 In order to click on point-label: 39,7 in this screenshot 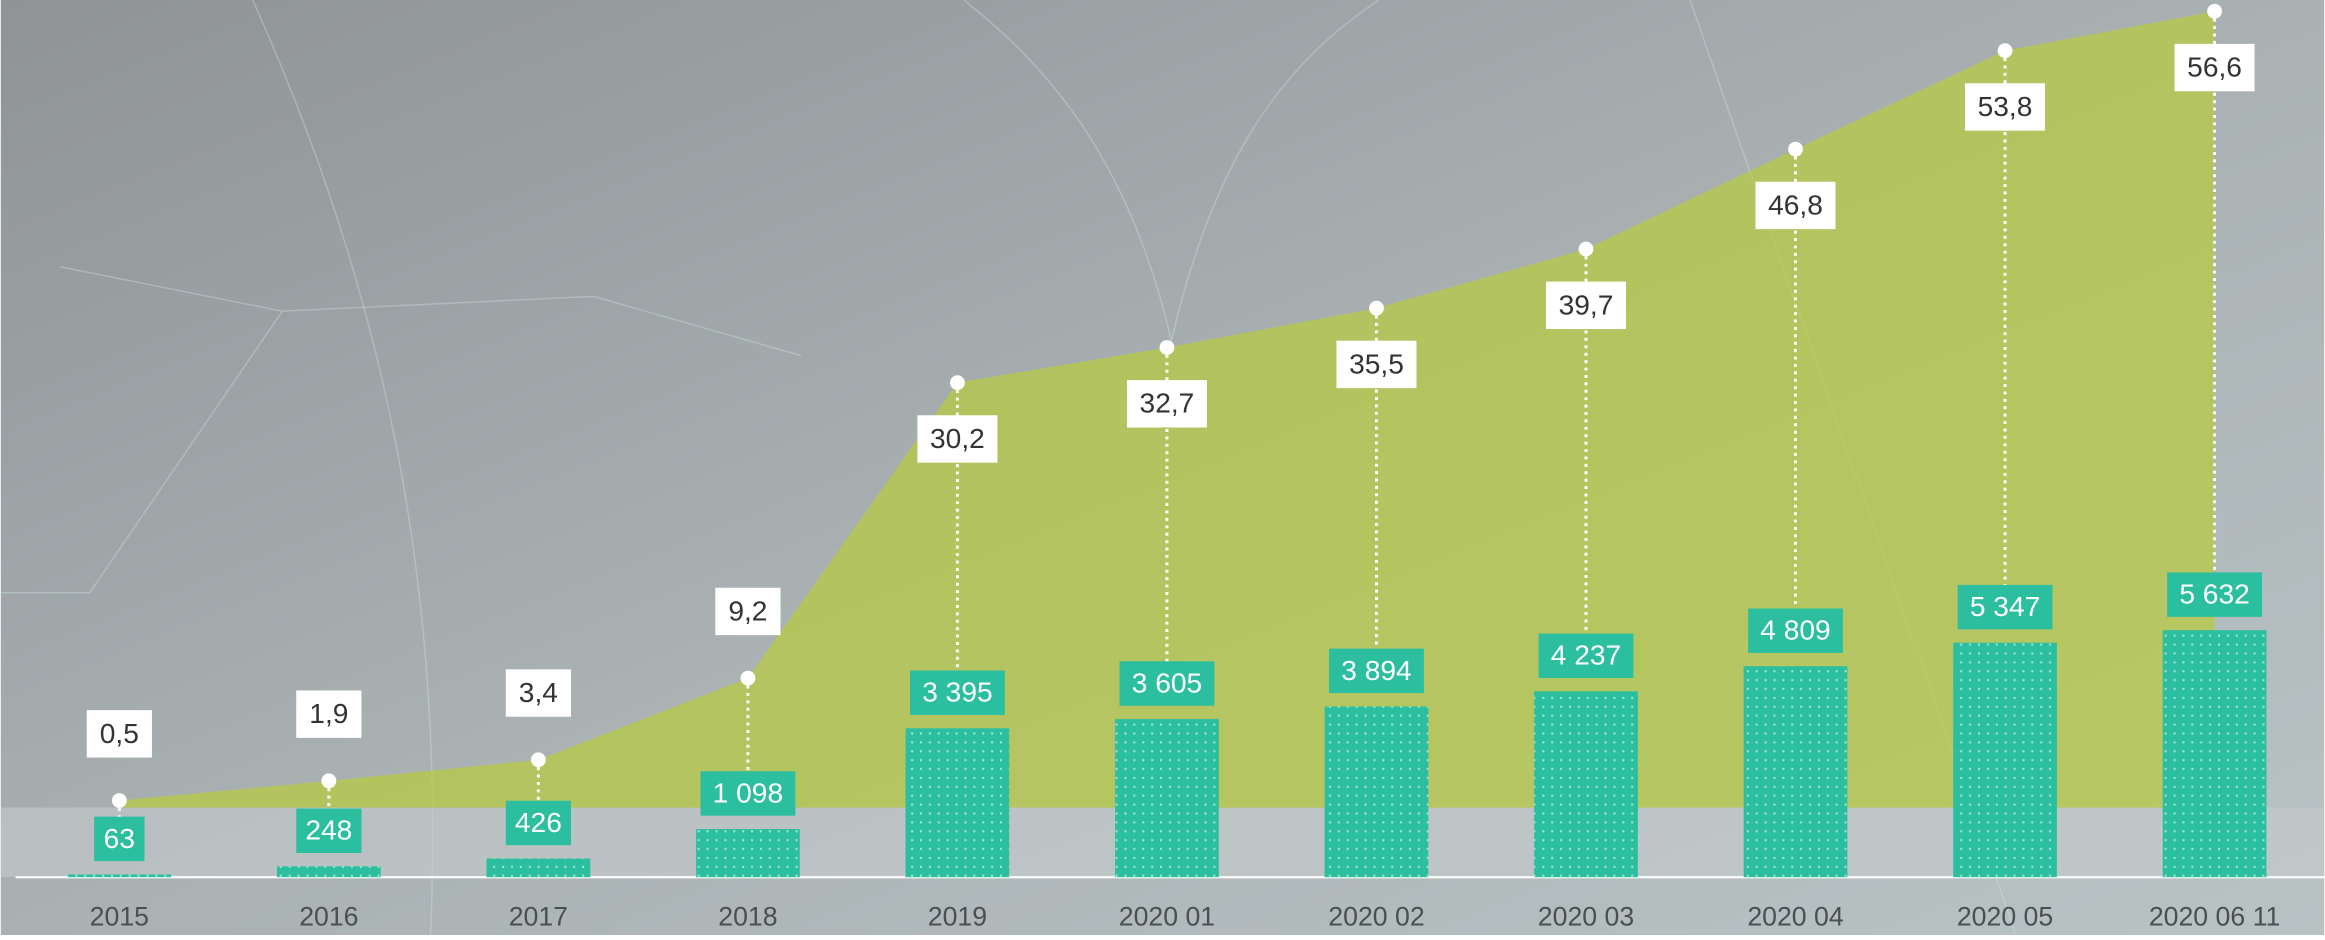, I will do `click(1586, 304)`.